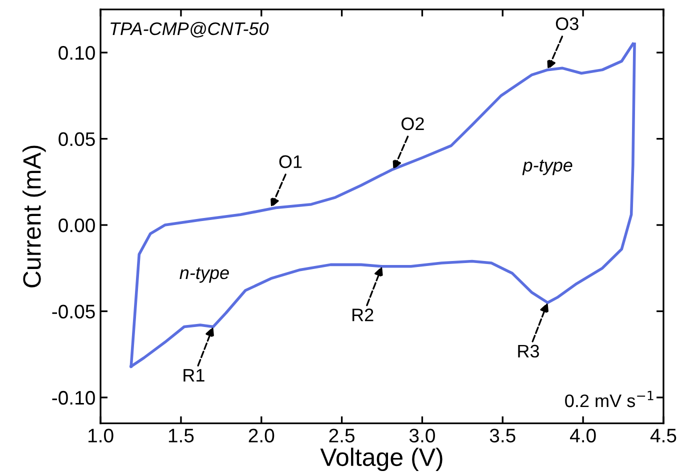 This screenshot has height=473, width=684. Describe the element at coordinates (189, 30) in the screenshot. I see `annotation: TPA-CMP@CNT-50` at that location.